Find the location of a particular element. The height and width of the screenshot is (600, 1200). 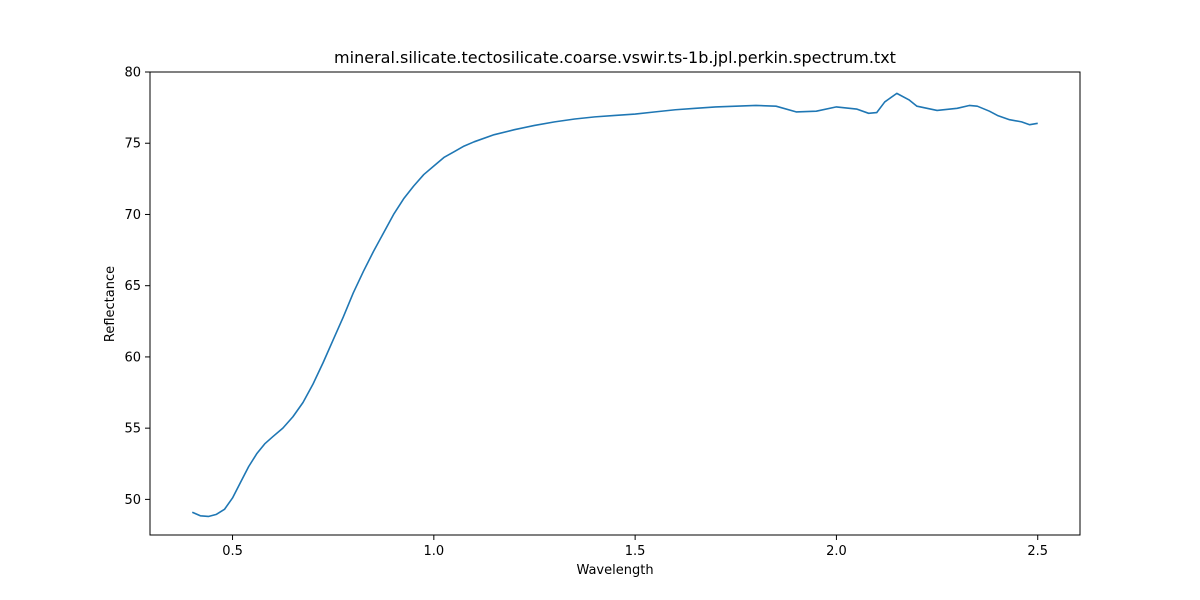

x-tick-label: 2.0 is located at coordinates (836, 551).